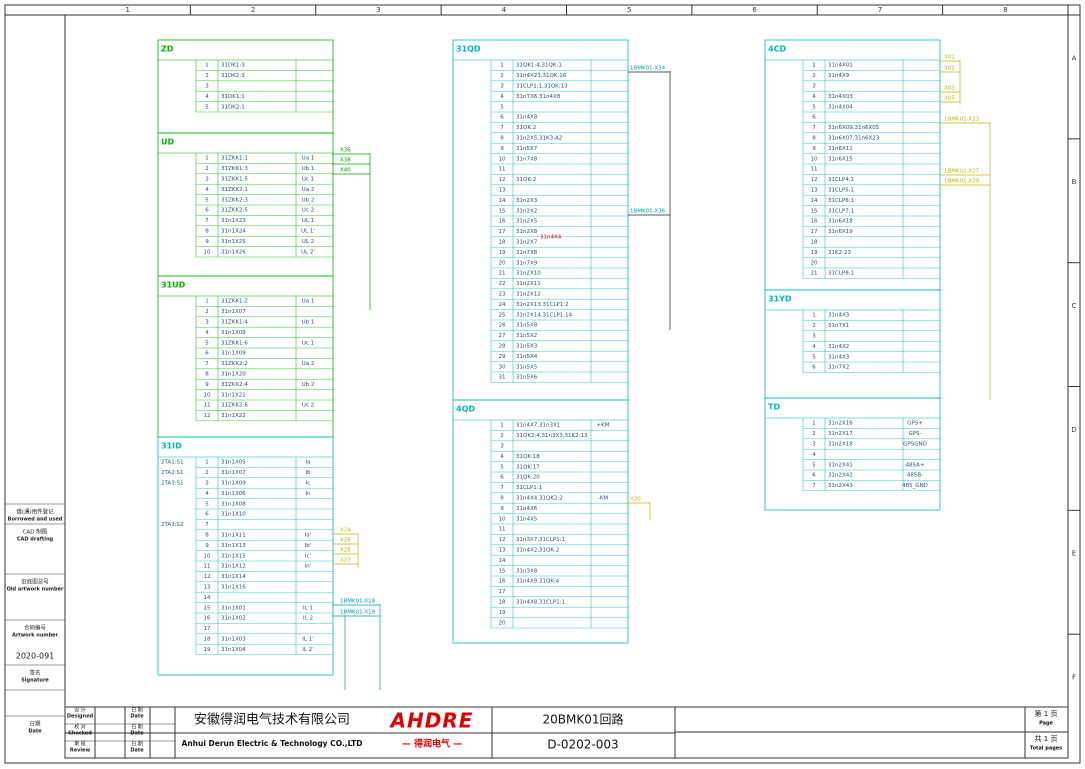  Describe the element at coordinates (1046, 724) in the screenshot. I see `page-en: Page` at that location.